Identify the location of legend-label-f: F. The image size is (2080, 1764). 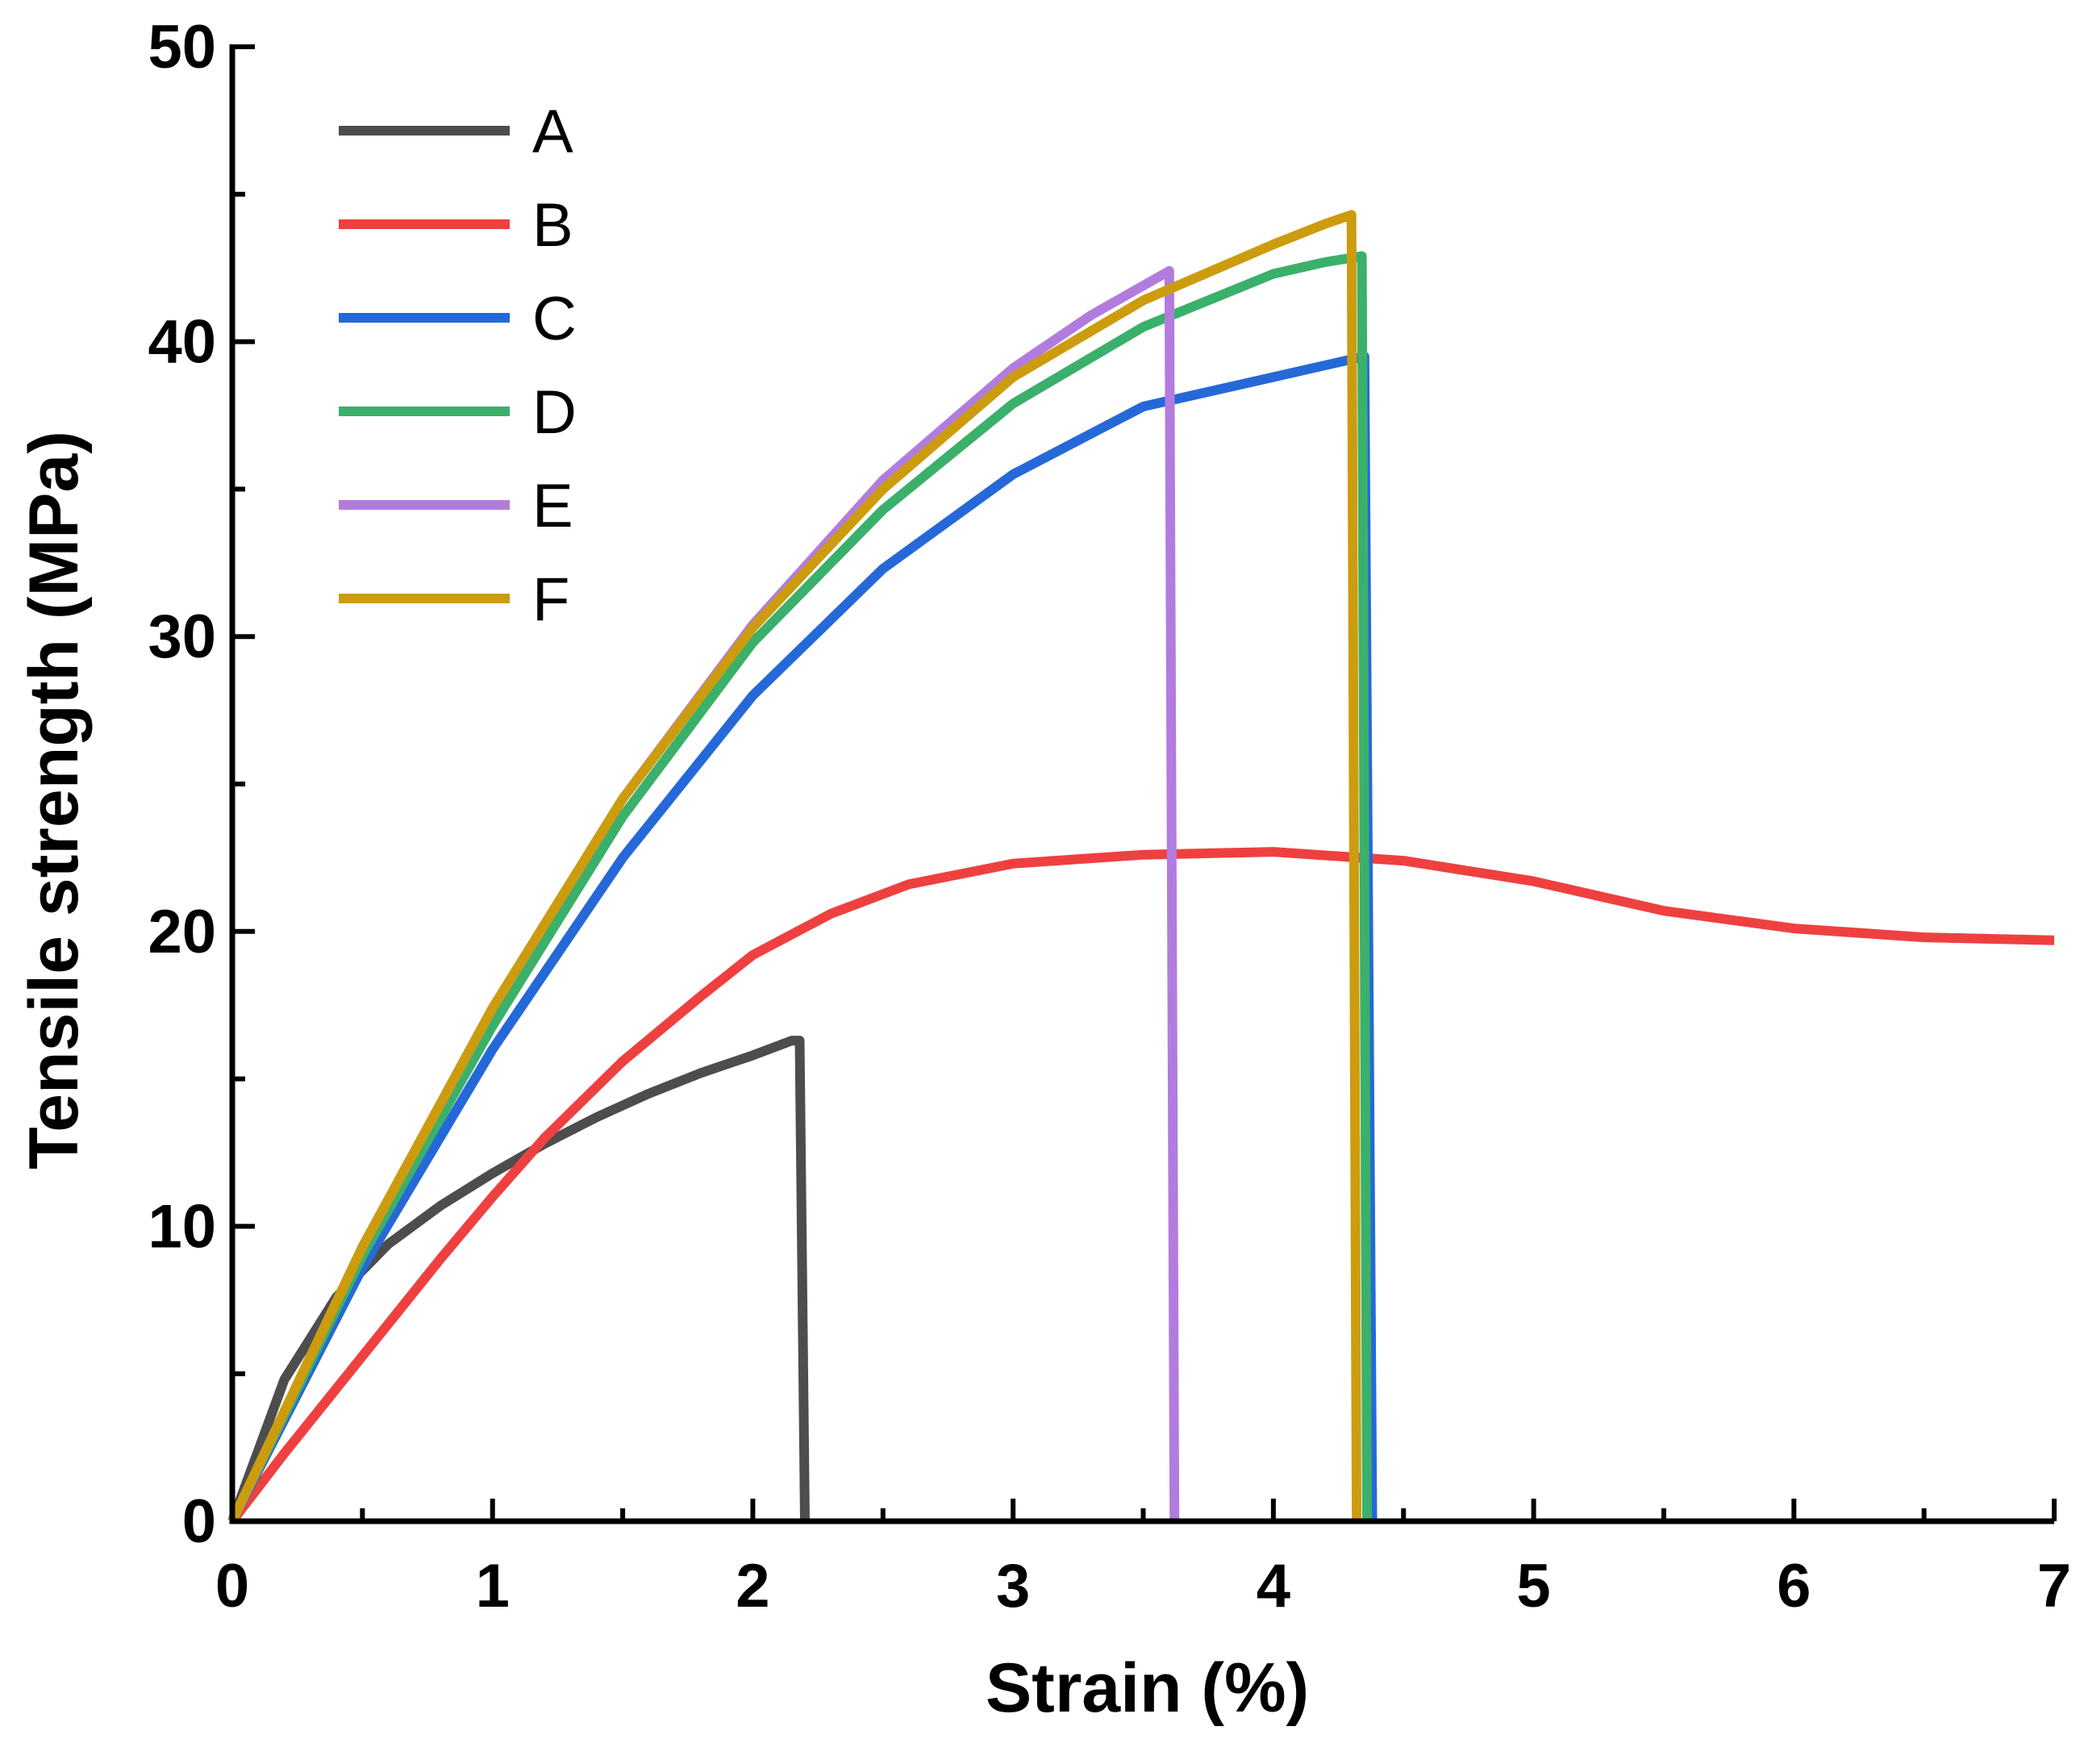
(550, 600).